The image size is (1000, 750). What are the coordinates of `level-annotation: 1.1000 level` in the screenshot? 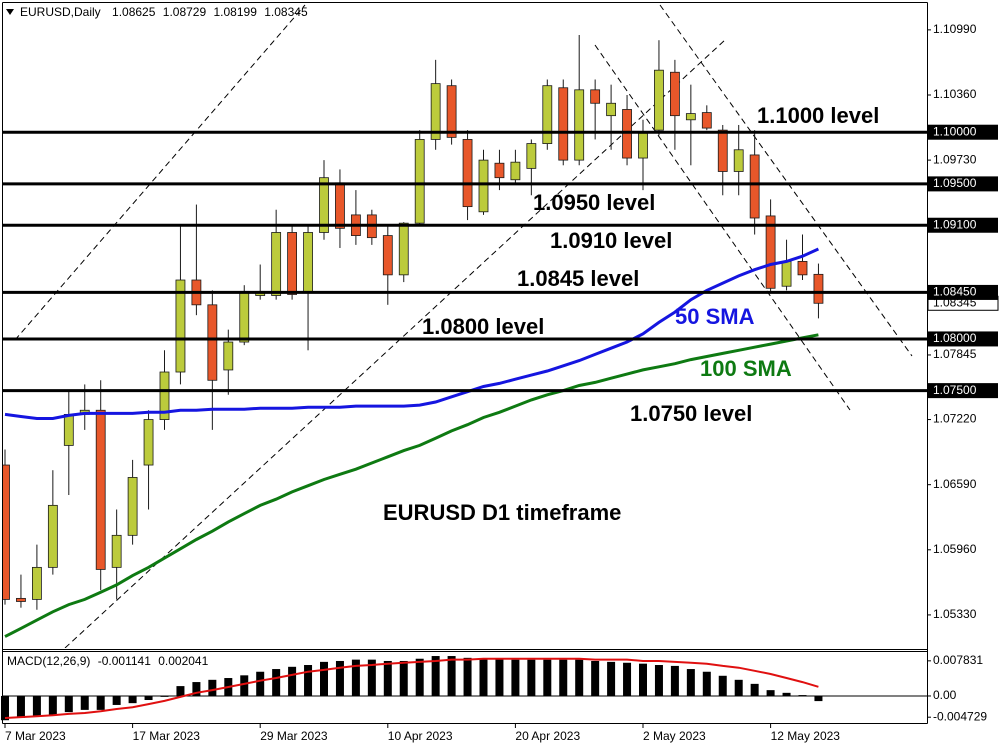 It's located at (818, 115).